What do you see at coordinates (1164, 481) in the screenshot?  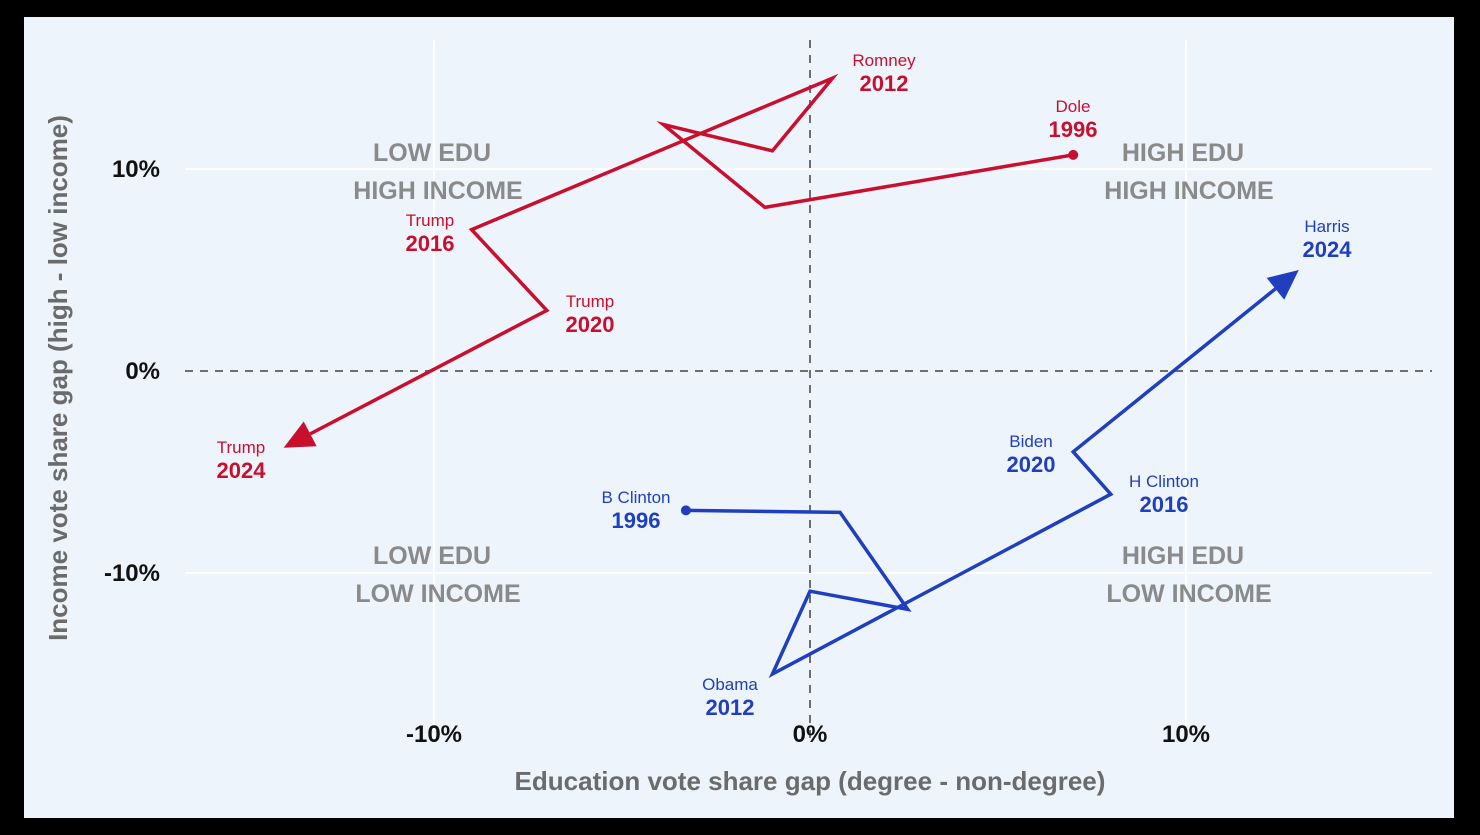 I see `point-label-candidate: H Clinton` at bounding box center [1164, 481].